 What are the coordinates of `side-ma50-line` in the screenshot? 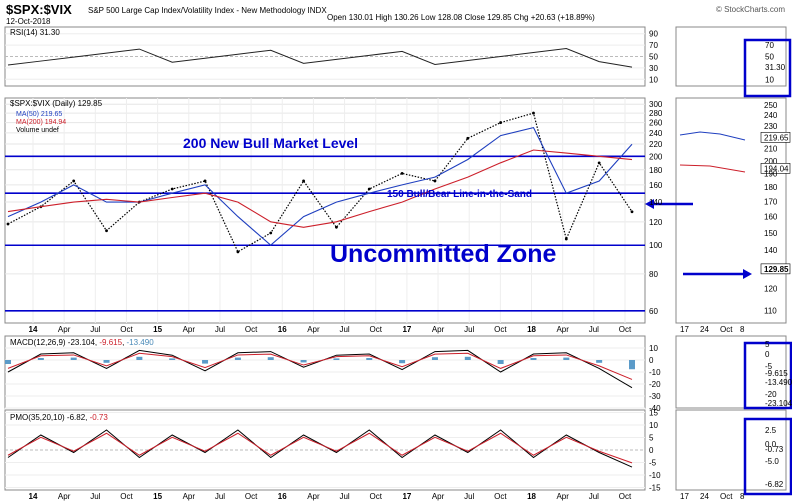 It's located at (712, 136).